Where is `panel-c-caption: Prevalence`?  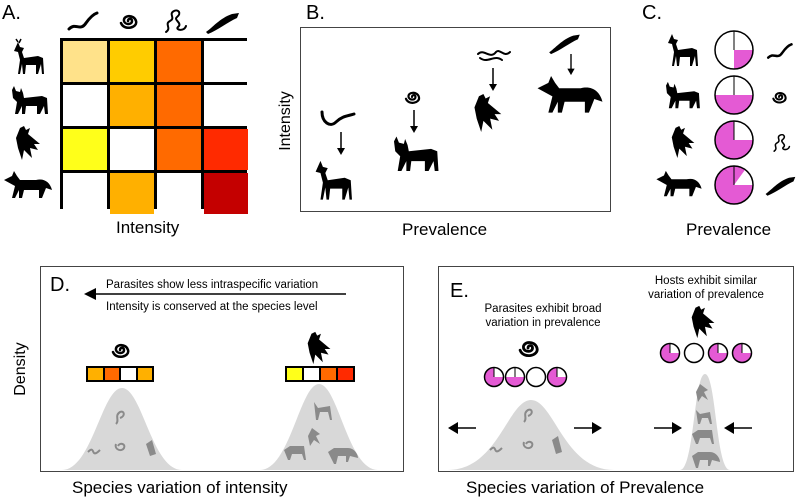
panel-c-caption: Prevalence is located at coordinates (729, 229).